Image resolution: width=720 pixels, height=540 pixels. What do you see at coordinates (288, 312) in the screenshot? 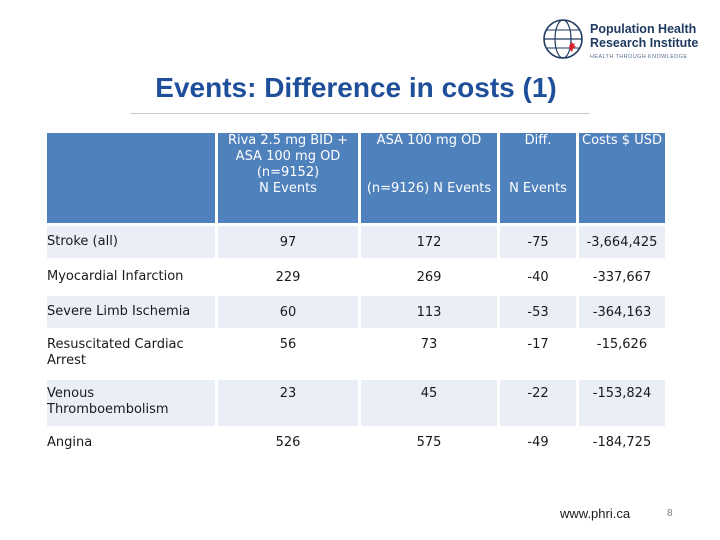
I see `riva-events-cell: 60` at bounding box center [288, 312].